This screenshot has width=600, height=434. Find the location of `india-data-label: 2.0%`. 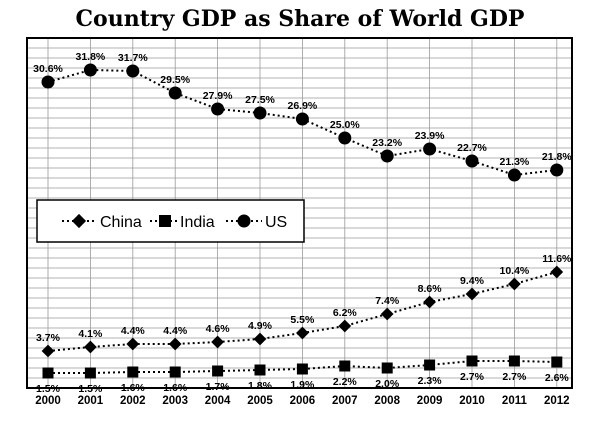

india-data-label: 2.0% is located at coordinates (387, 384).